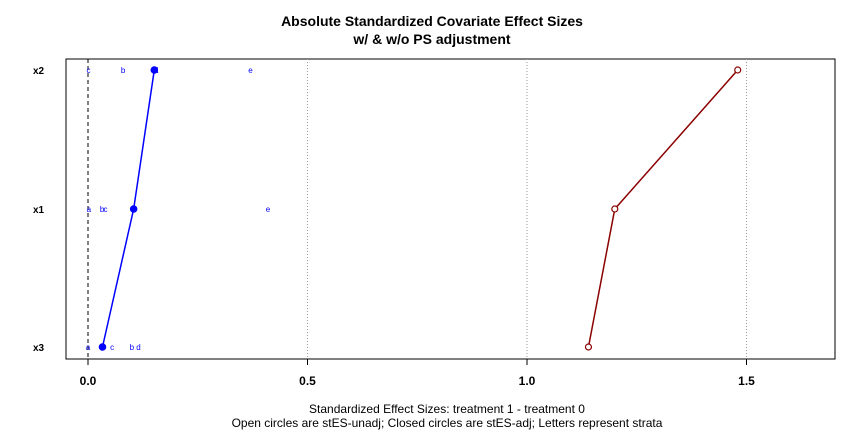  Describe the element at coordinates (432, 39) in the screenshot. I see `chart-subtitle: w/ & w/o PS adjustment` at that location.